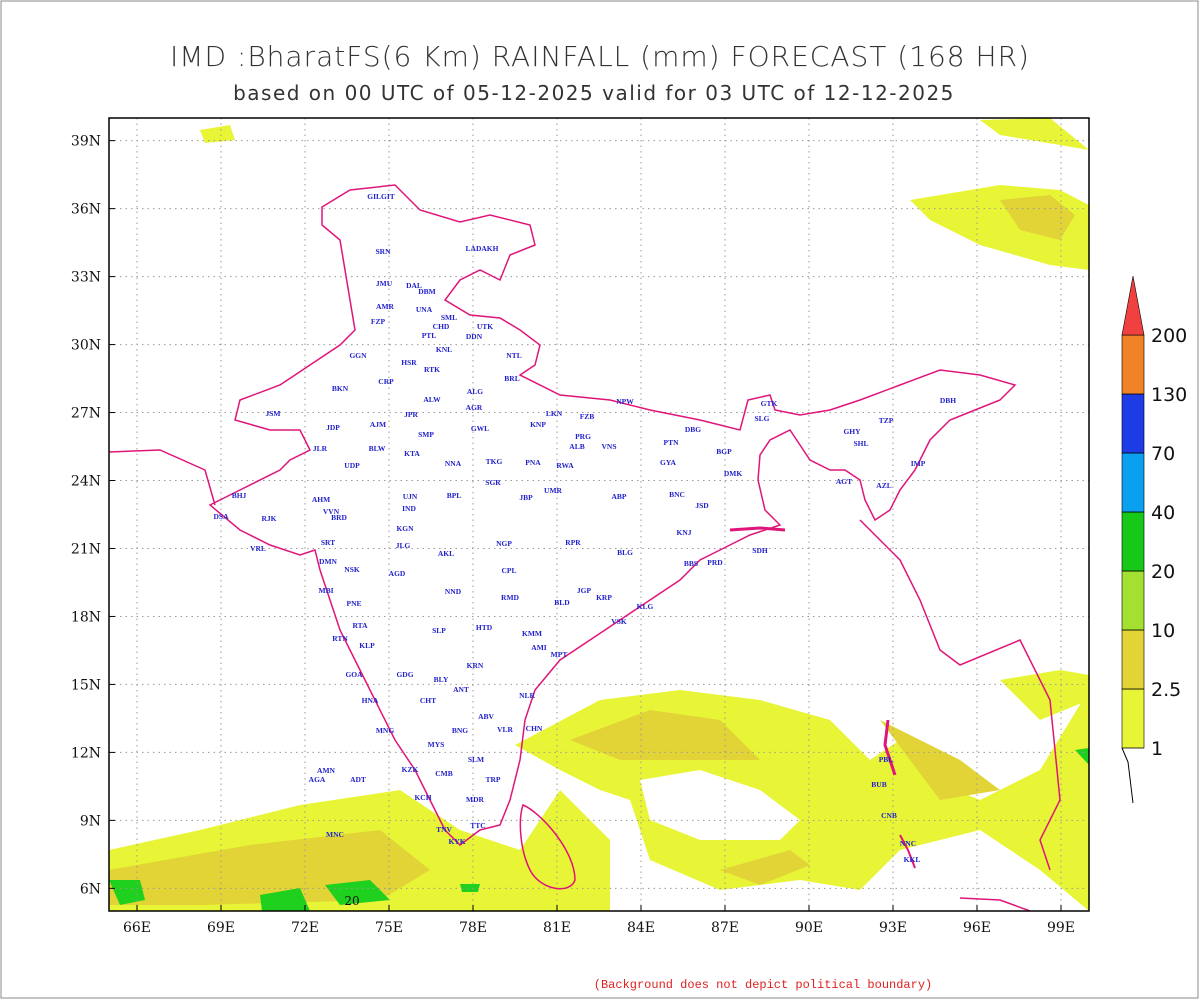 This screenshot has width=1200, height=1000. What do you see at coordinates (475, 665) in the screenshot?
I see `station-label: KRN` at bounding box center [475, 665].